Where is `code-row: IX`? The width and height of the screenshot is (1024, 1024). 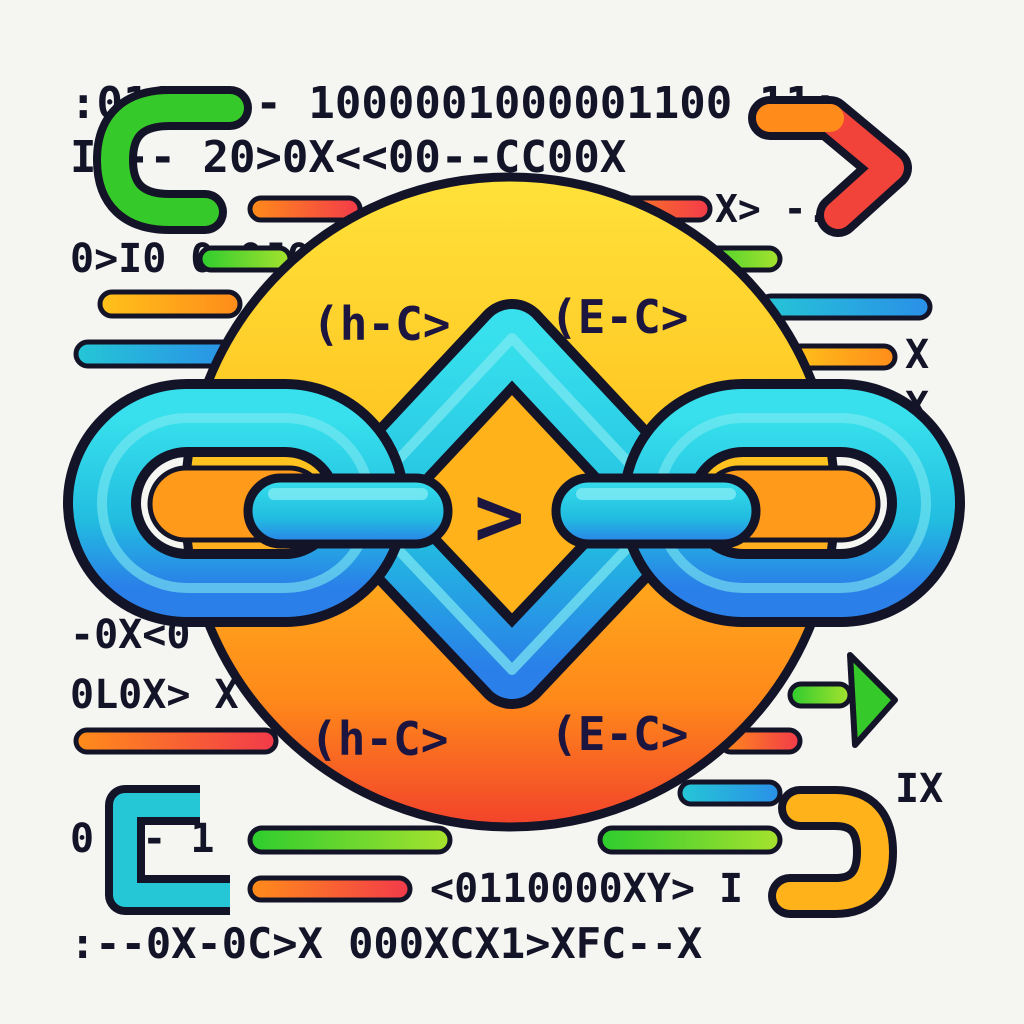
code-row: IX is located at coordinates (919, 789).